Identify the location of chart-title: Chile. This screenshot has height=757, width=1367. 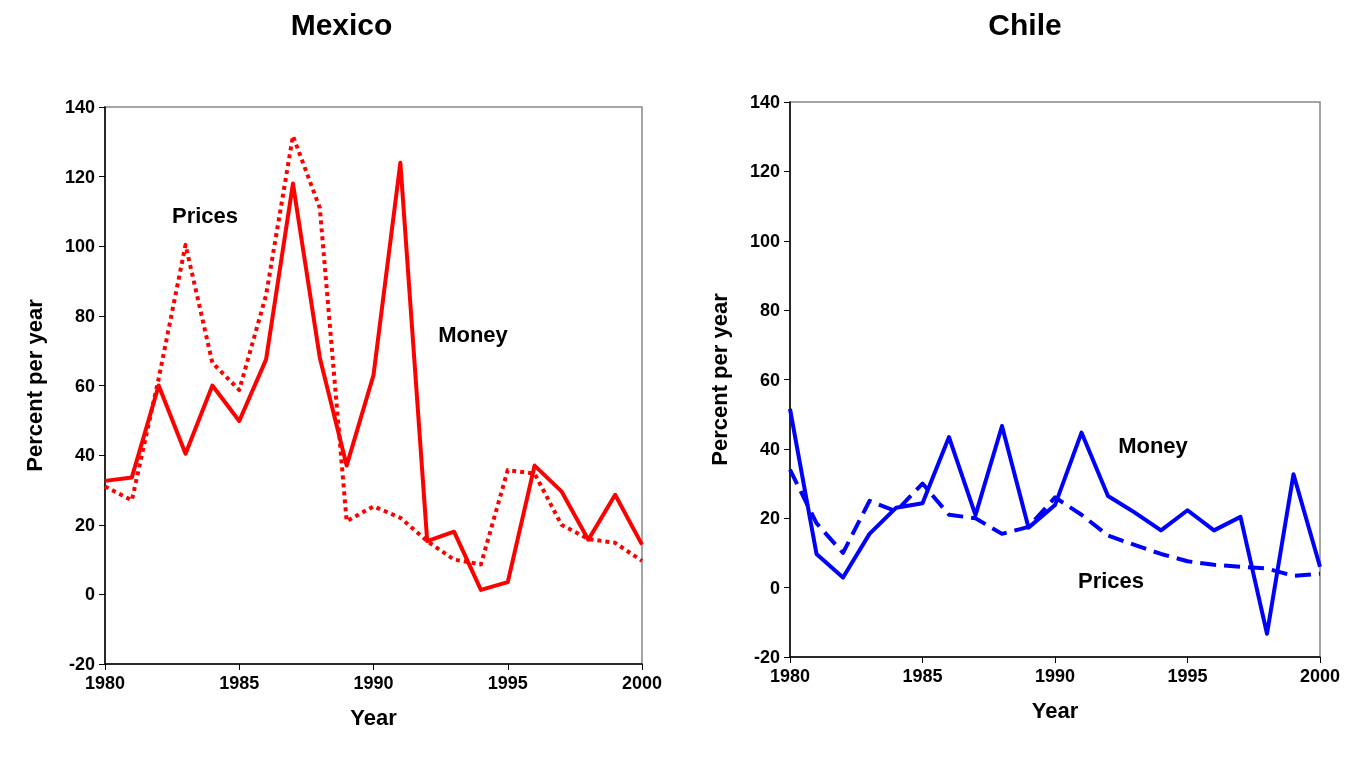
(1025, 24).